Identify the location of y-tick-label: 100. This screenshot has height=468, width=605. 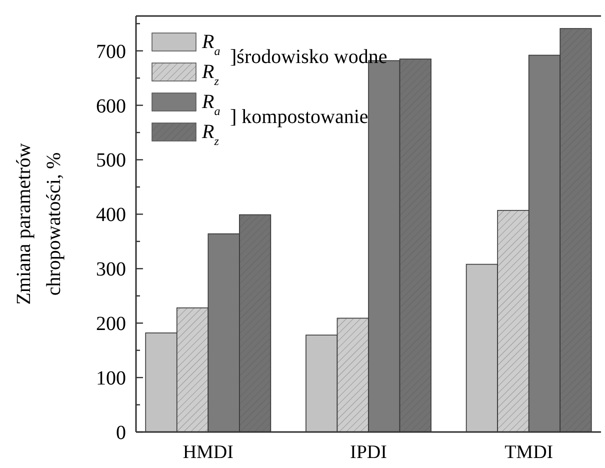
(111, 379).